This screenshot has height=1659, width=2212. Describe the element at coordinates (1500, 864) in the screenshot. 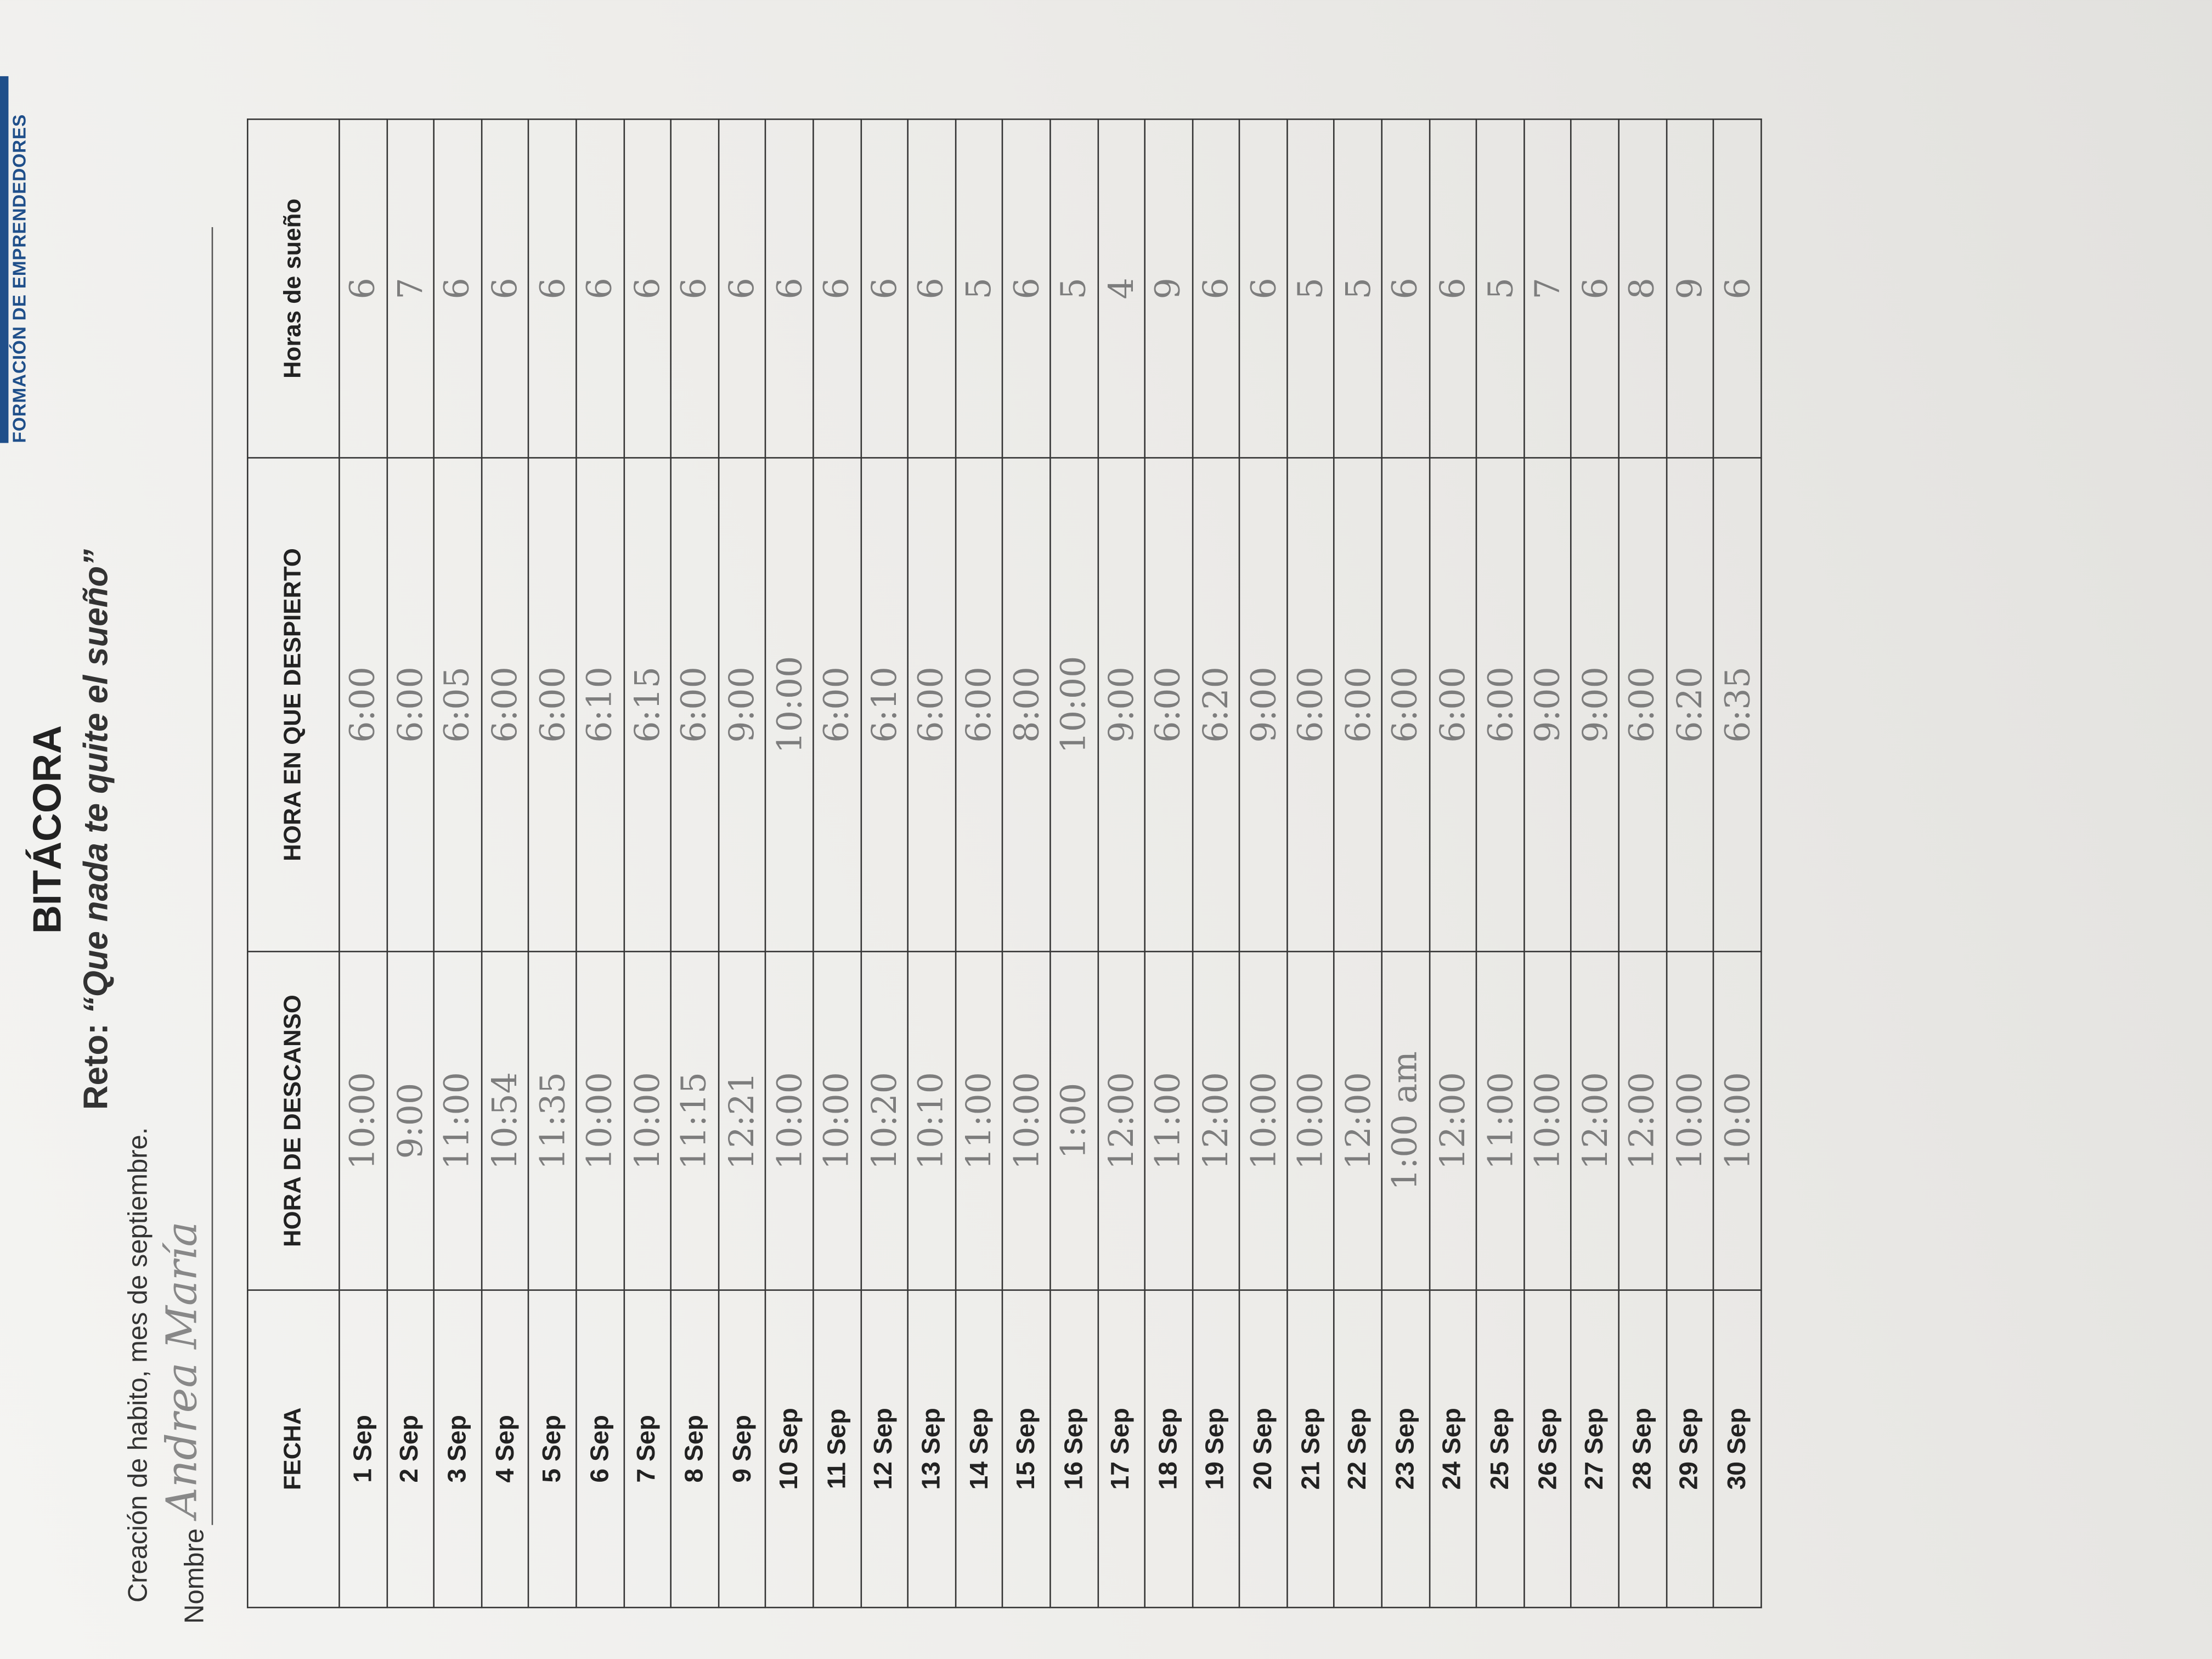

I see `table-row: 25 Sep 11:00 6:00 5` at that location.